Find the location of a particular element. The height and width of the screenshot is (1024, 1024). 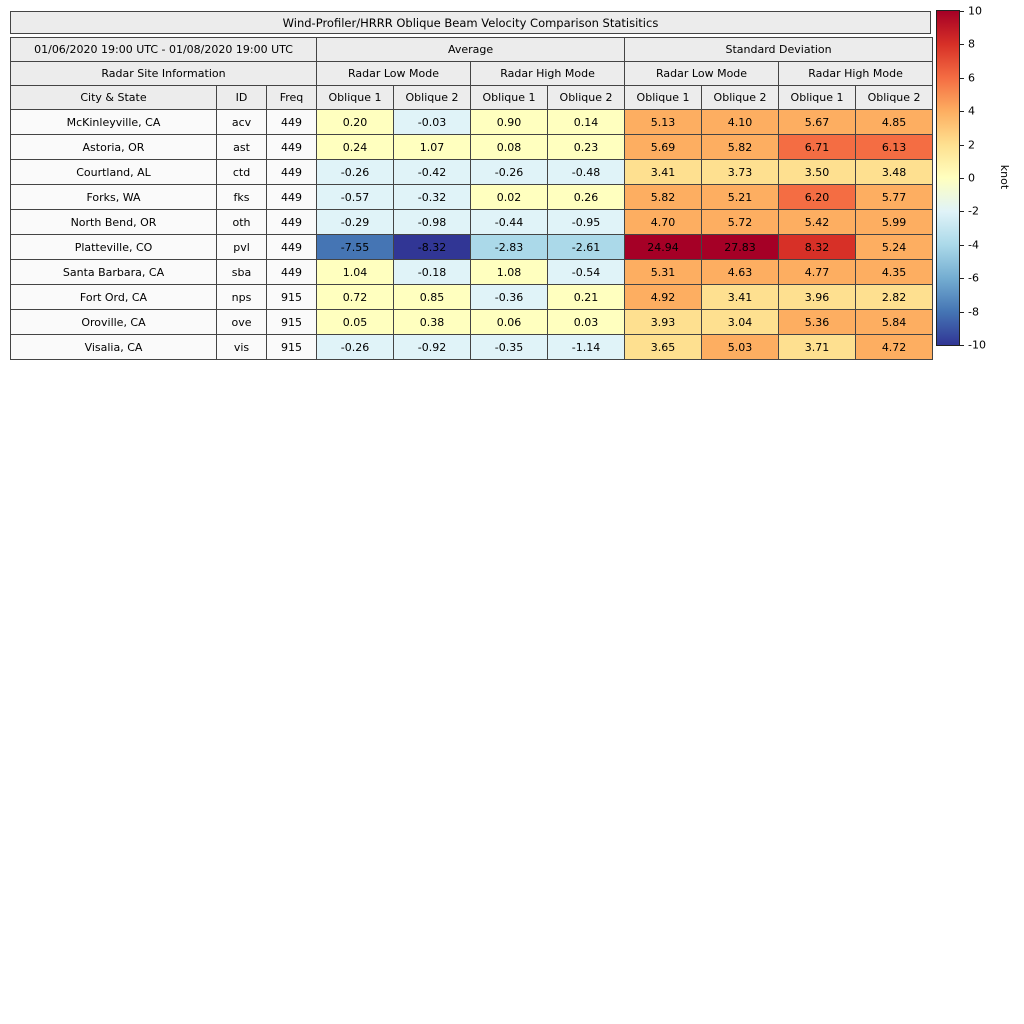

value-cell: 4.63 is located at coordinates (740, 272).